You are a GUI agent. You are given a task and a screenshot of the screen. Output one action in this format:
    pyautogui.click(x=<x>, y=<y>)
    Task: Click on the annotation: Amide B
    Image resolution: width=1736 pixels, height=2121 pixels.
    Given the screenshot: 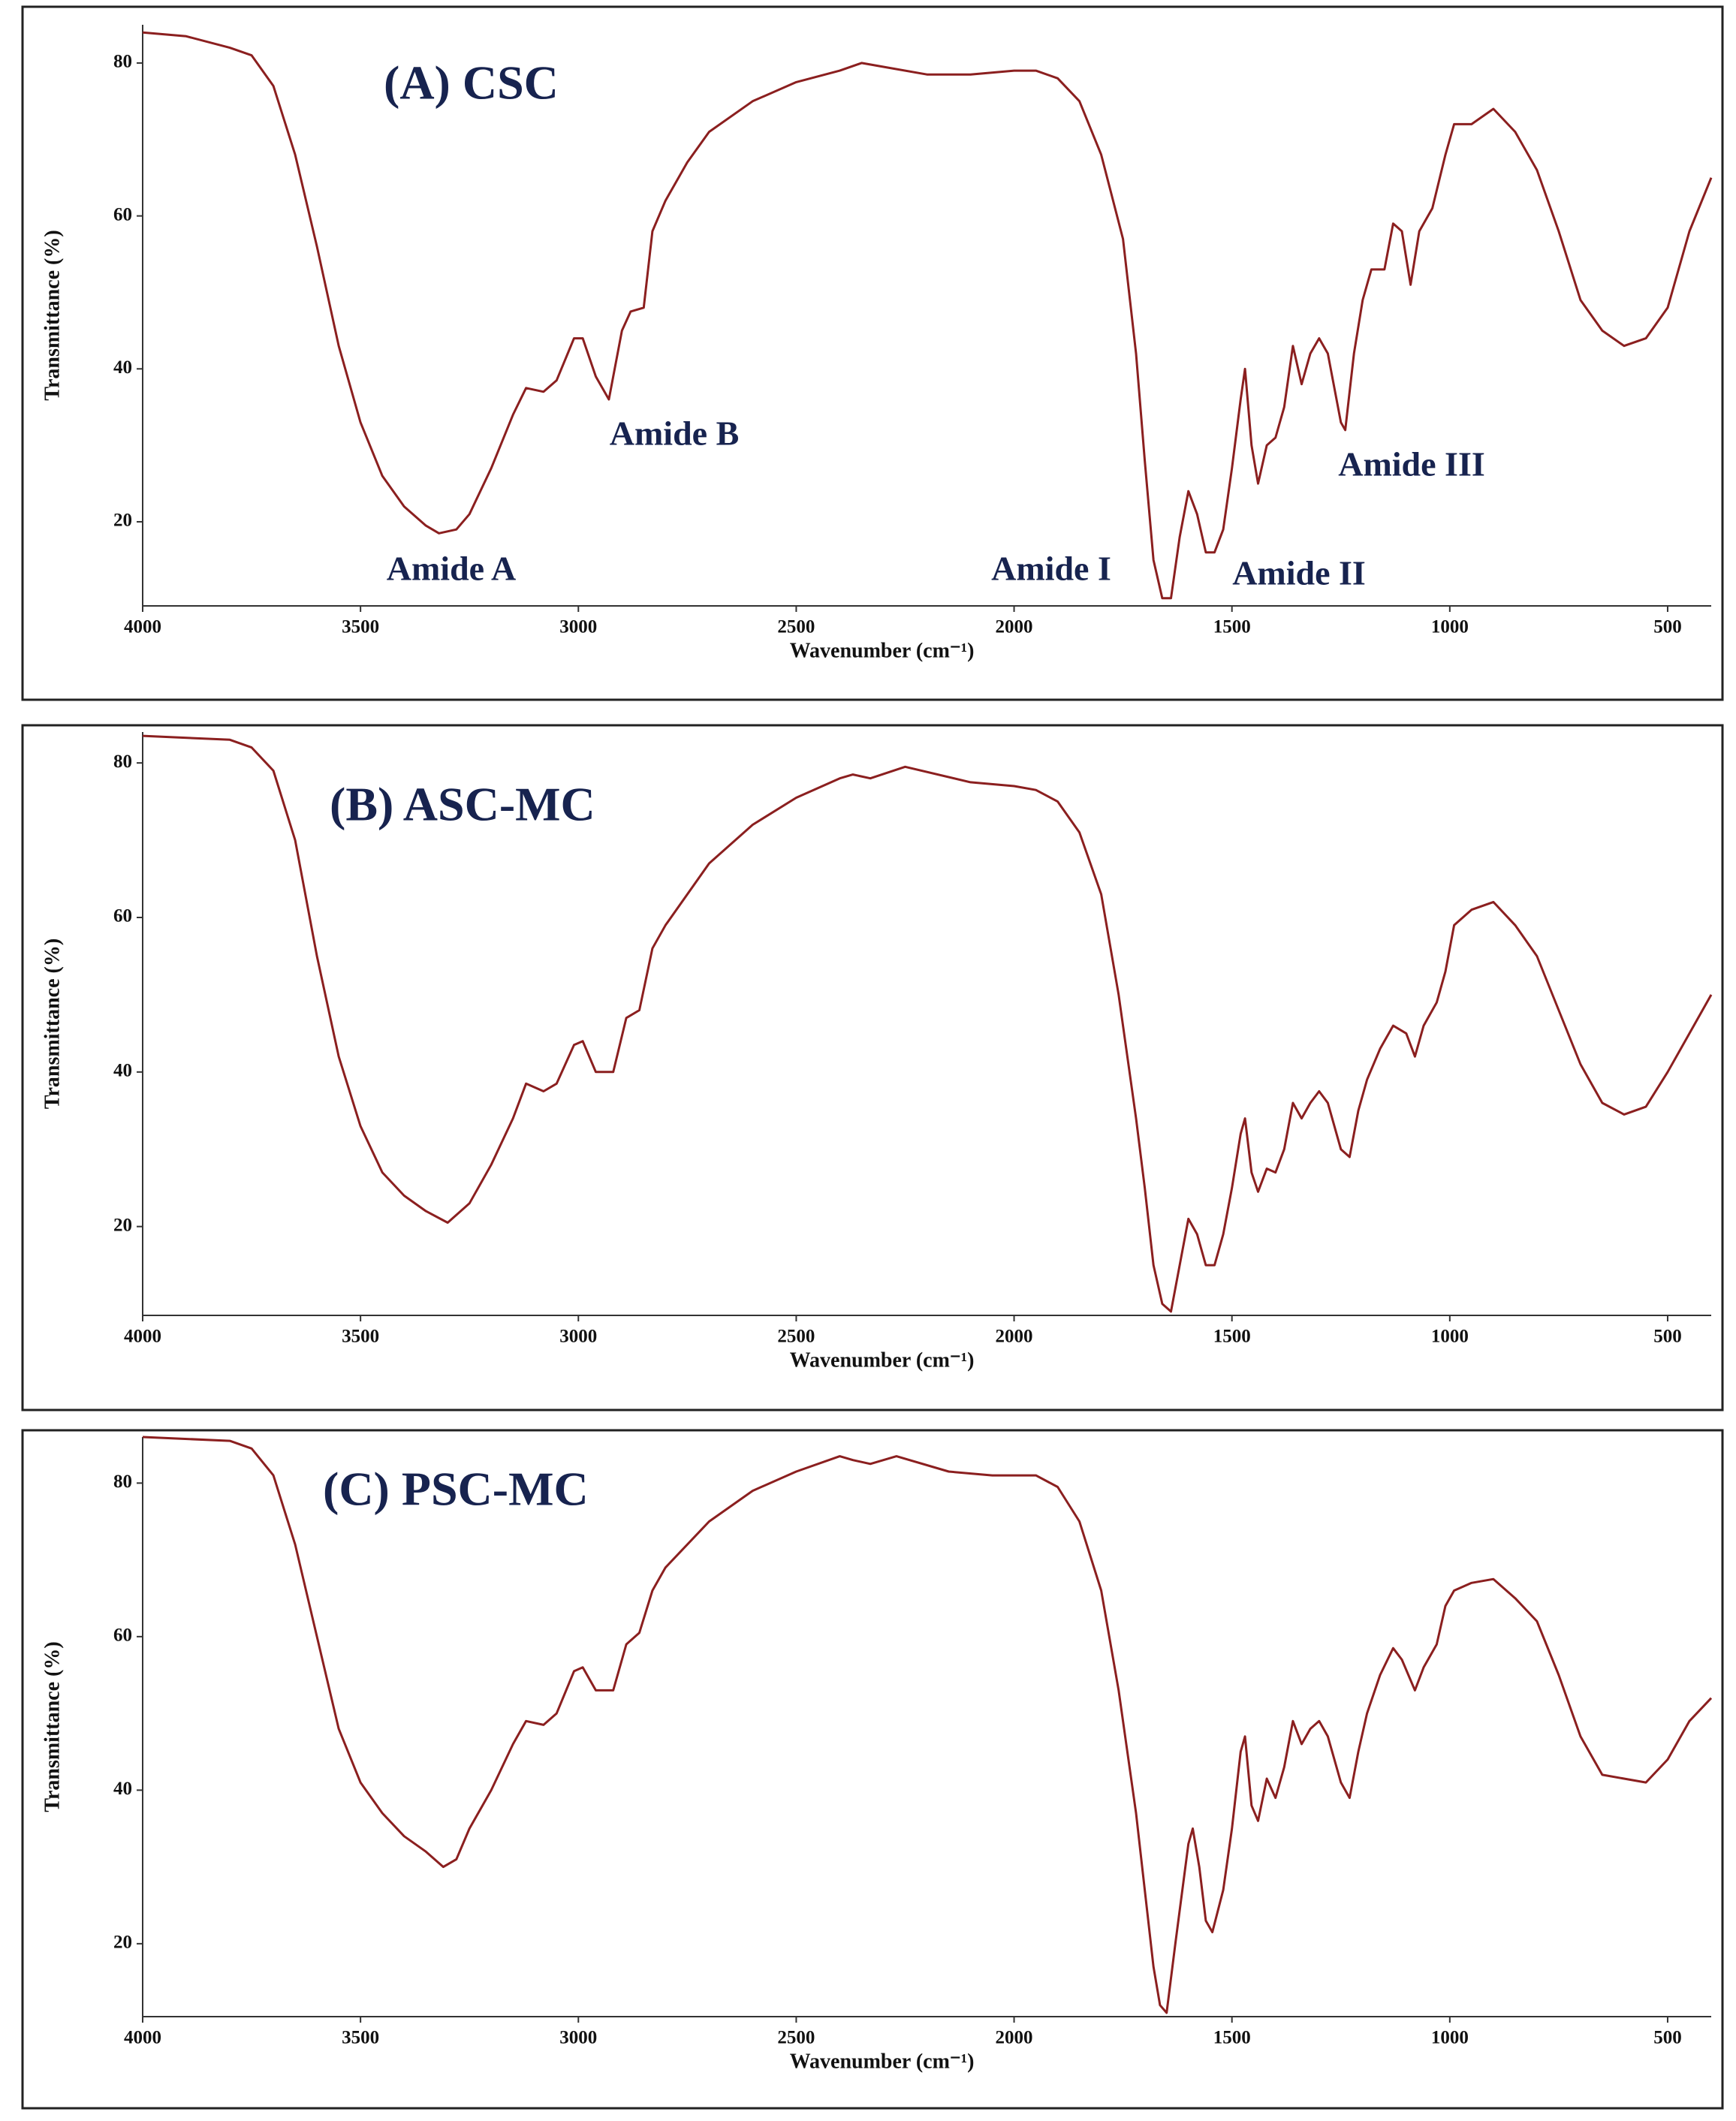 What is the action you would take?
    pyautogui.click(x=675, y=433)
    